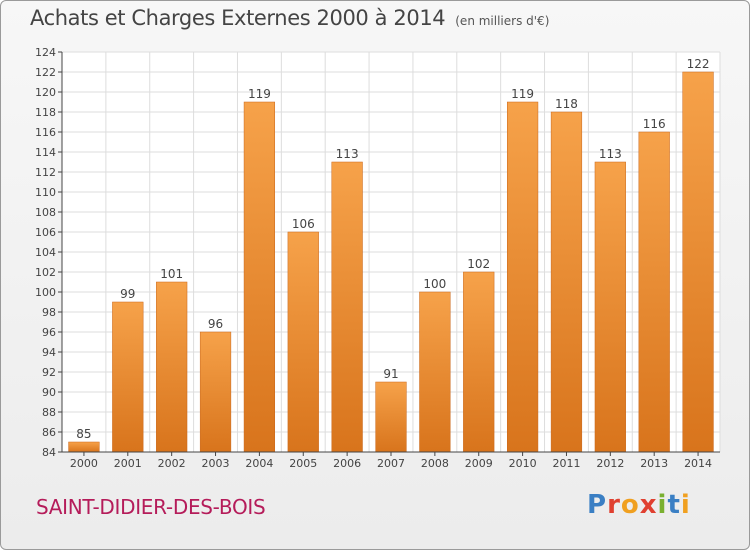 Image resolution: width=750 pixels, height=550 pixels. I want to click on y-tick-label: 84, so click(49, 452).